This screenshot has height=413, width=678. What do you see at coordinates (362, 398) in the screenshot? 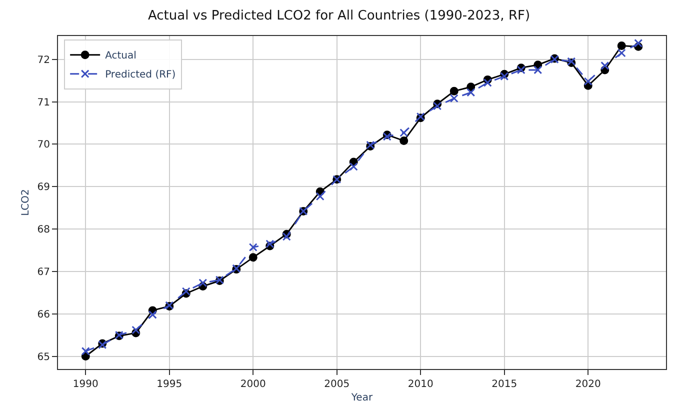
I see `x-axis-title: Year` at bounding box center [362, 398].